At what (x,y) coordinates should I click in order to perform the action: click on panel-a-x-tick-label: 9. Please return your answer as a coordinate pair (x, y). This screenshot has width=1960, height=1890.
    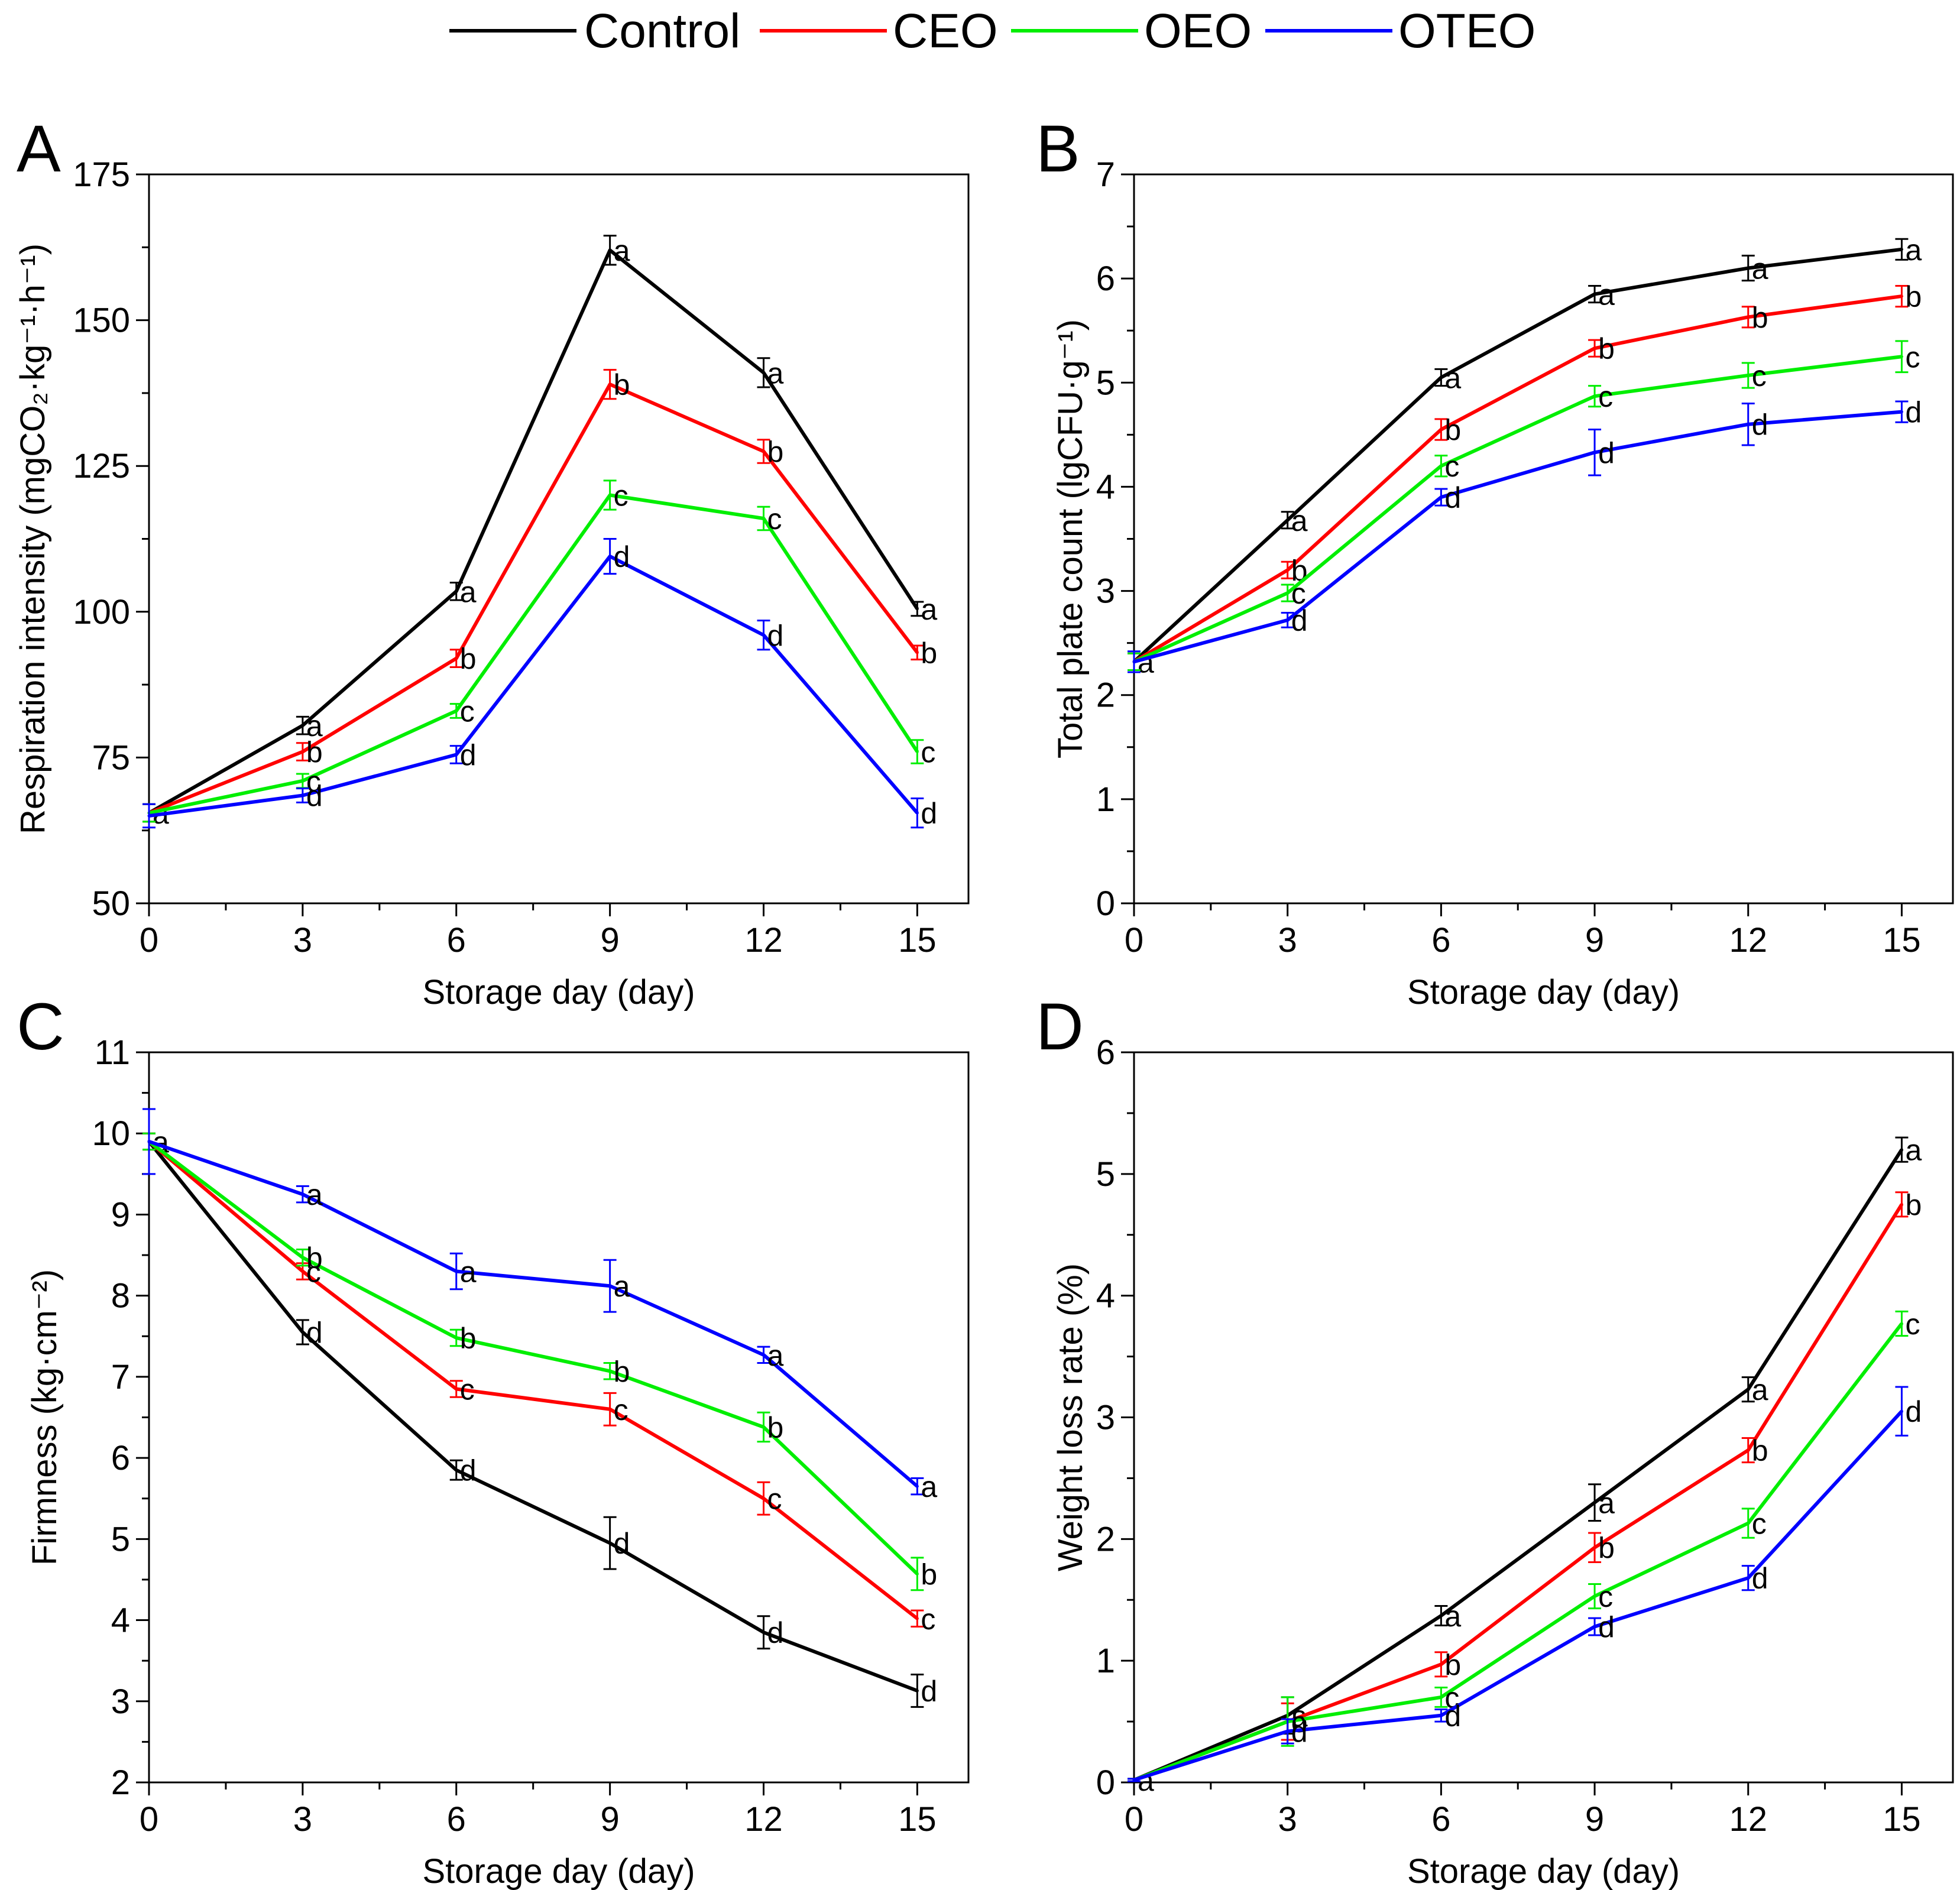
    Looking at the image, I should click on (610, 940).